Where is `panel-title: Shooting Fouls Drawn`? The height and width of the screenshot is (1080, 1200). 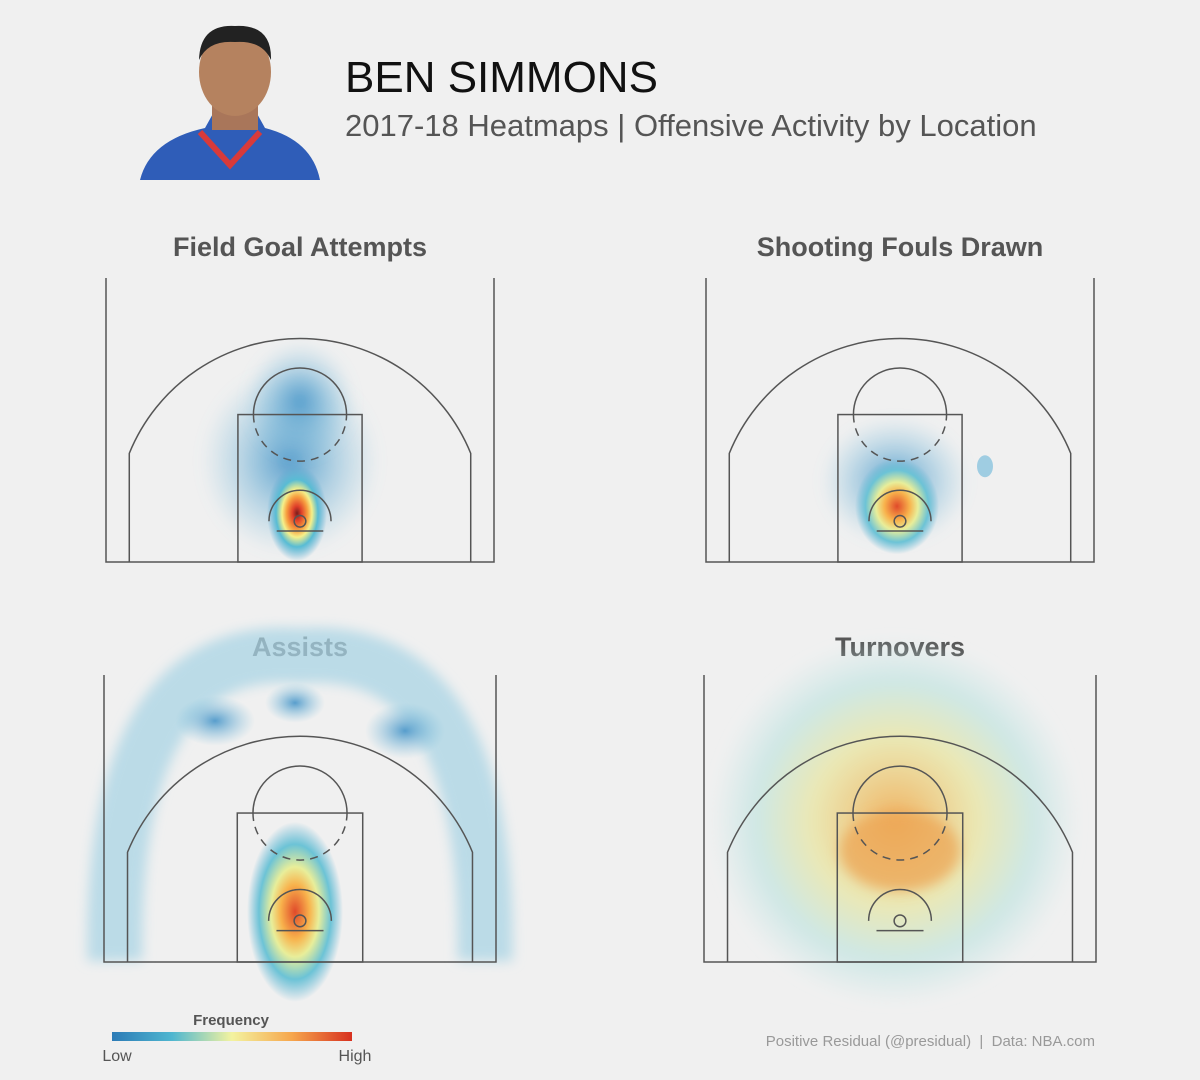
panel-title: Shooting Fouls Drawn is located at coordinates (900, 247).